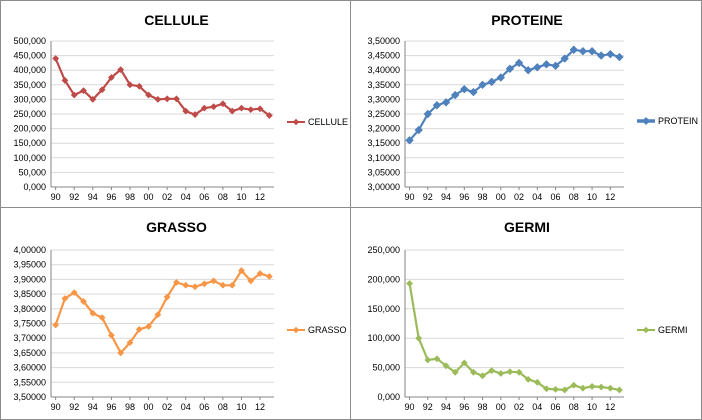 The width and height of the screenshot is (702, 420). Describe the element at coordinates (29, 41) in the screenshot. I see `cellule-y-tick-label: 500,000` at that location.